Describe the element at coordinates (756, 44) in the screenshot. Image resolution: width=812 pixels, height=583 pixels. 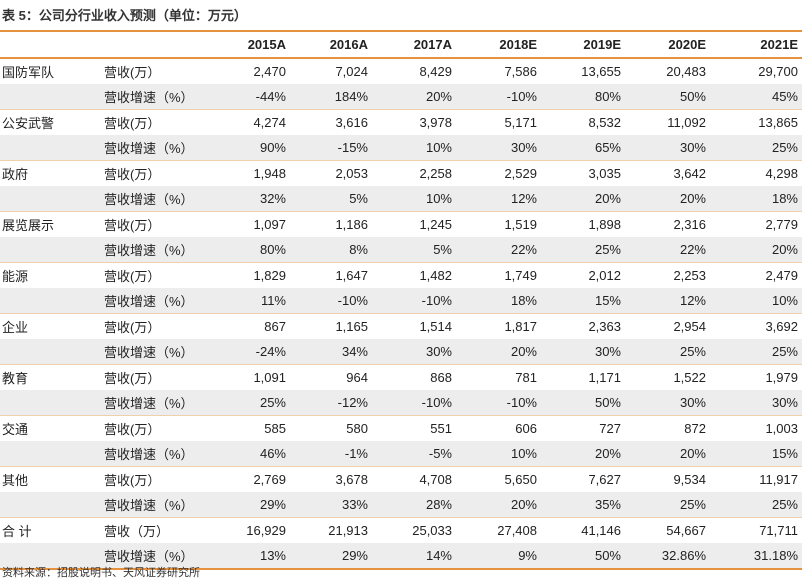
I see `column-header: 2021E` at that location.